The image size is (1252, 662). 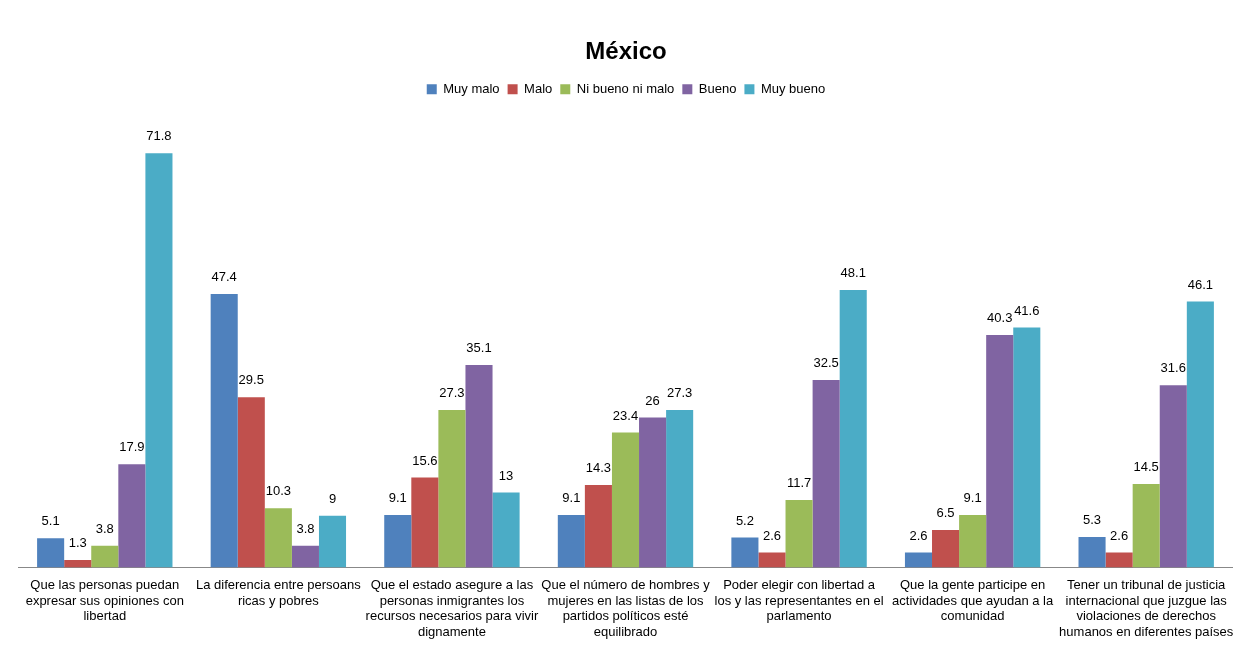 I want to click on x-tick-label: Tener un tribunal de justicia internacional que juzgue las violaciones de derechos humanos en diferentes países, so click(x=1146, y=607).